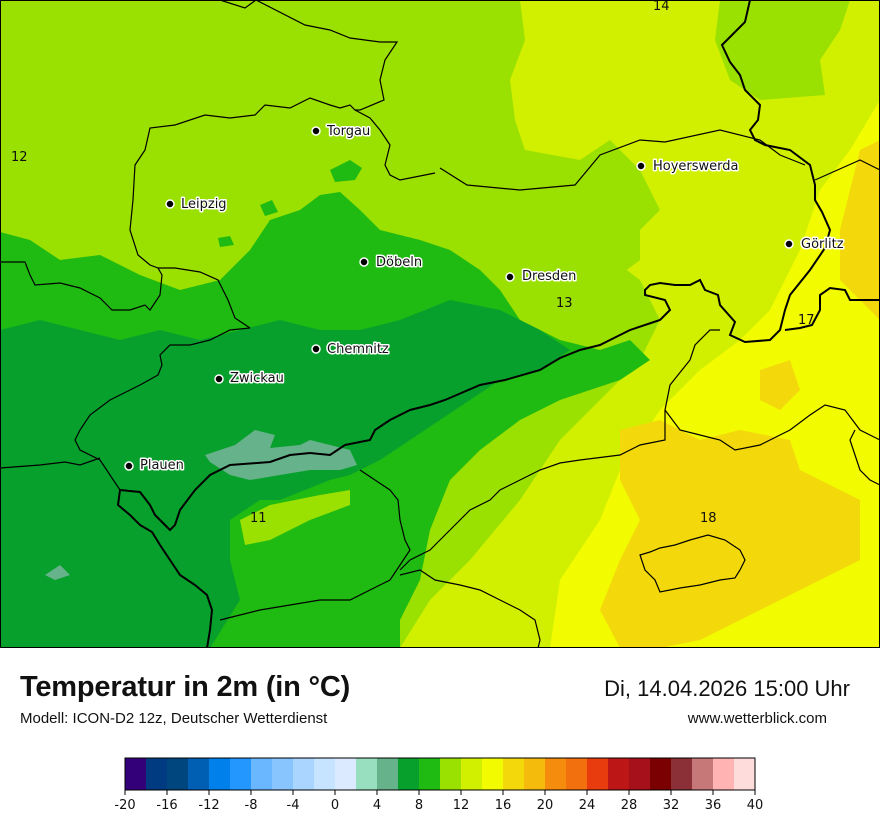  I want to click on temperature-colorbar: -20 -16 -12 -8 -4 0 4 8 12 16 20 24 28 32 36 40, so click(438, 785).